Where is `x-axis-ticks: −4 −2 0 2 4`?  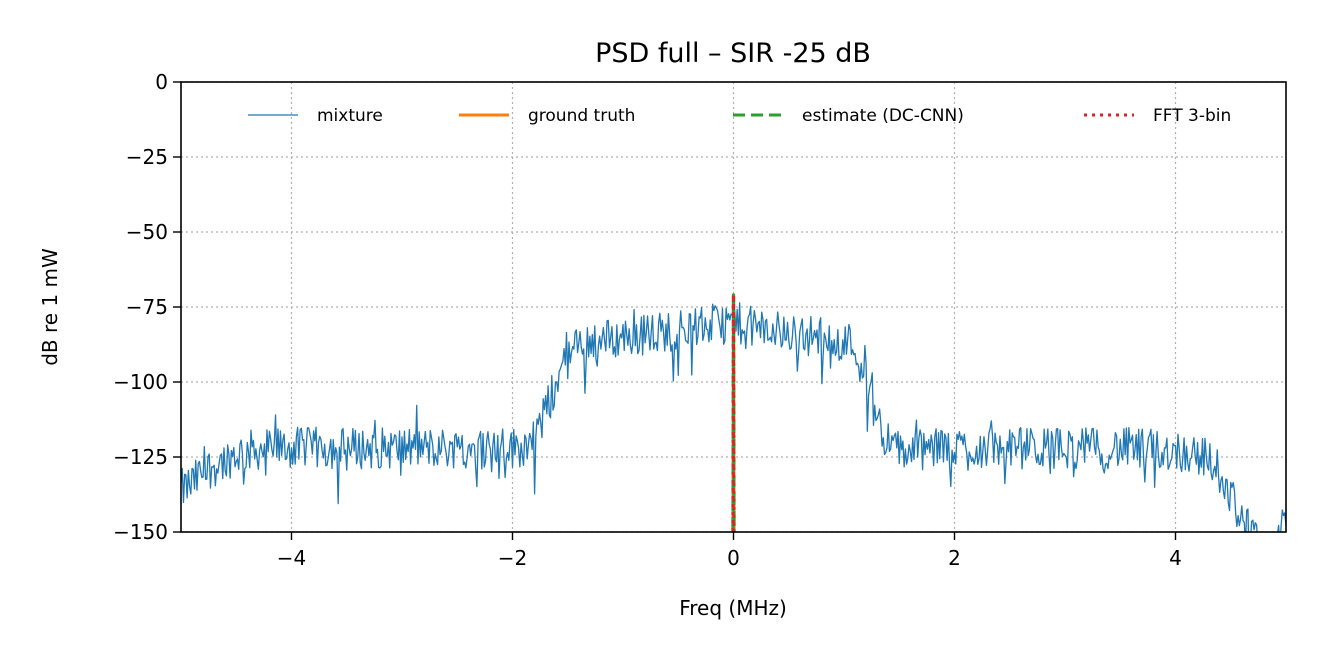 x-axis-ticks: −4 −2 0 2 4 is located at coordinates (729, 551).